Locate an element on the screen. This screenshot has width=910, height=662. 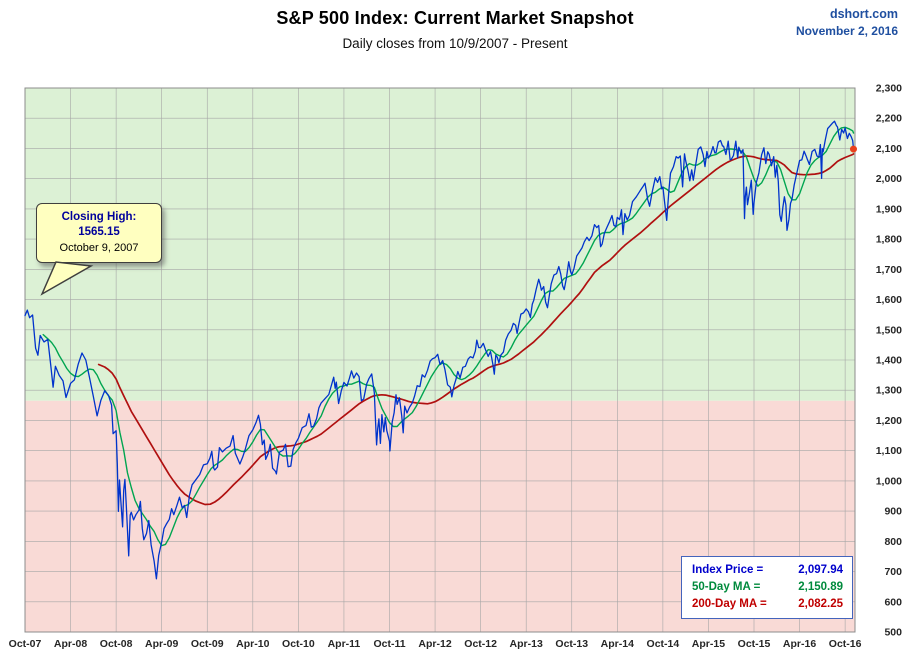
svg-text: 2,000 is located at coordinates (889, 179).